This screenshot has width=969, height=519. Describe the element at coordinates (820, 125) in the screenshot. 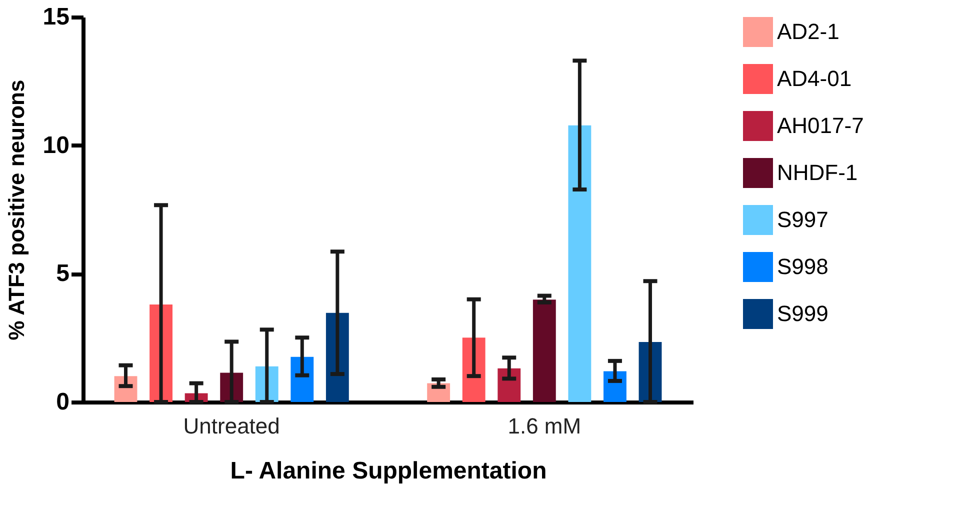

I see `legend-label: AH017-7` at that location.